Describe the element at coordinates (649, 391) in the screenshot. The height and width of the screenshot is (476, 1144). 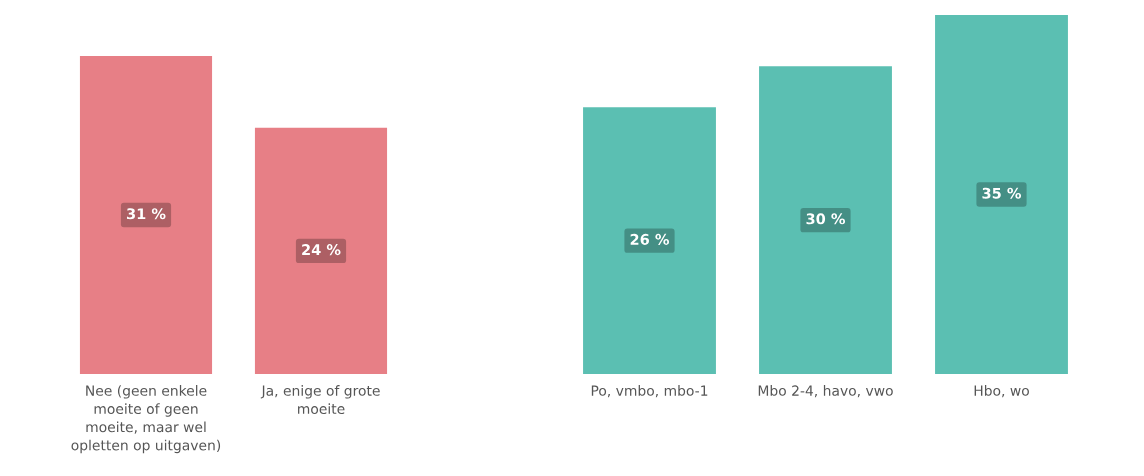
I see `x-tick-label: Po, vmbo, mbo-1` at that location.